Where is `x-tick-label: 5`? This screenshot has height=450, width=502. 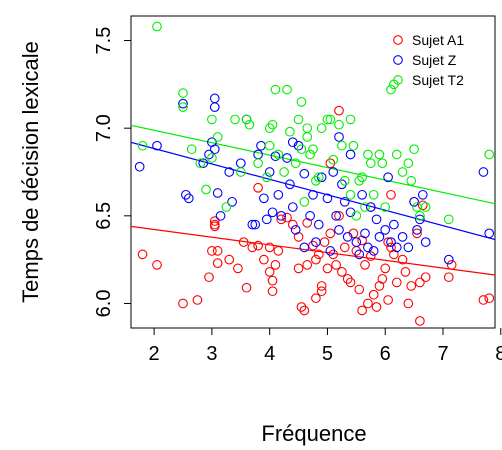
x-tick-label: 5 is located at coordinates (327, 354).